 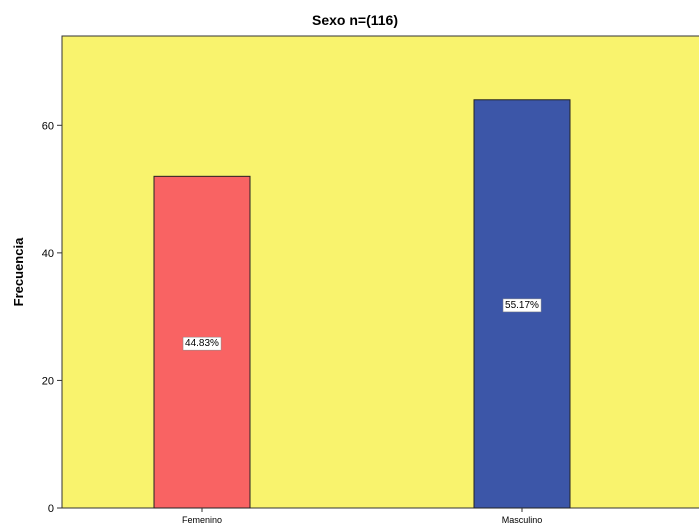 What do you see at coordinates (355, 20) in the screenshot?
I see `chart-title: Sexo n=(116)` at bounding box center [355, 20].